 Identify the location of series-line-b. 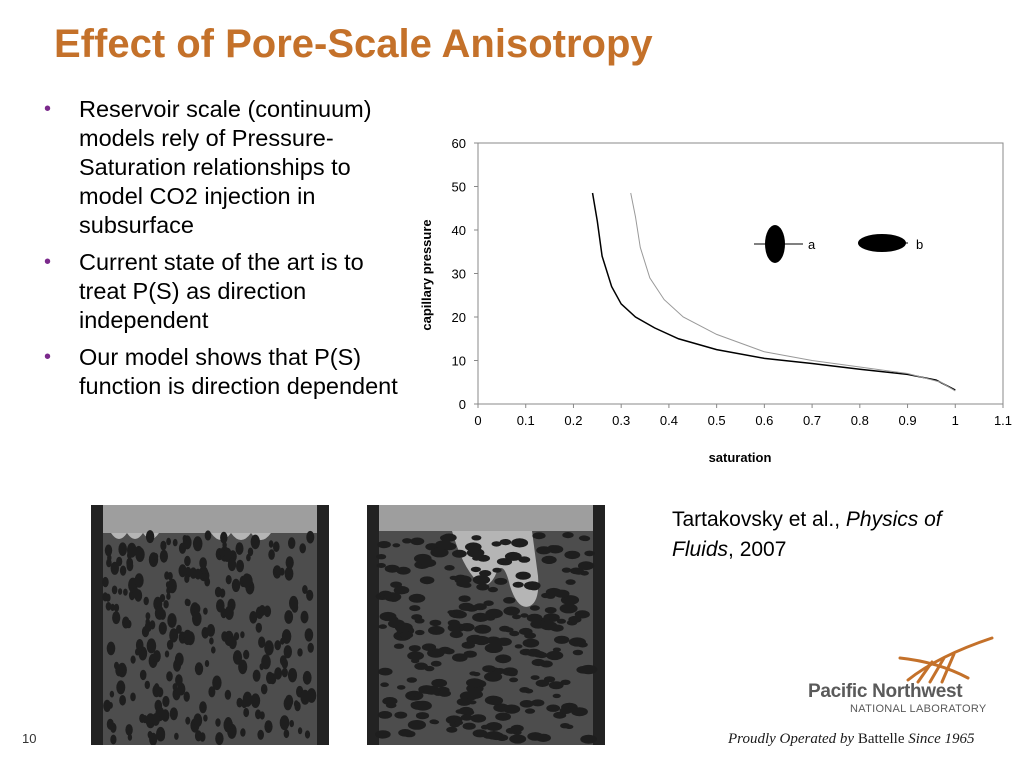
(793, 292).